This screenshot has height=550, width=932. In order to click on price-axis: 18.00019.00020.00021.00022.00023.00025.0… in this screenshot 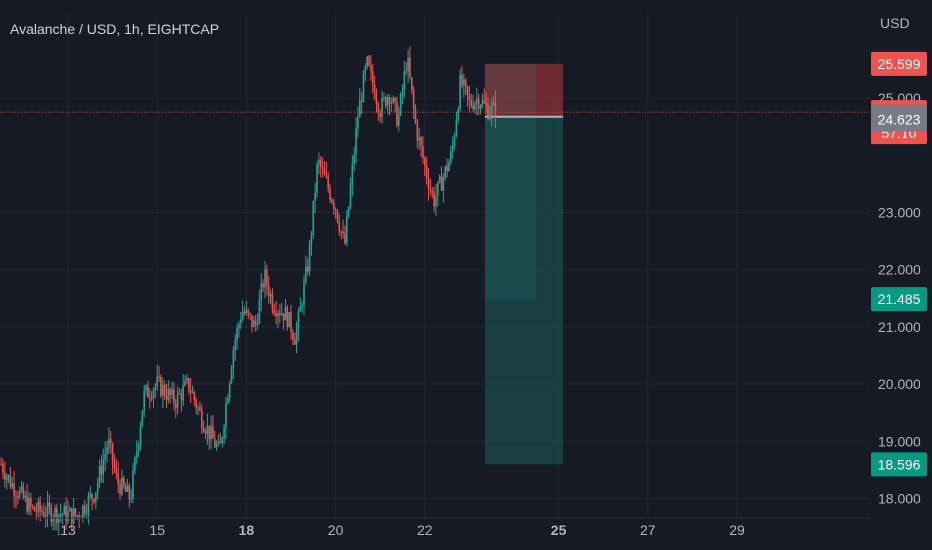, I will do `click(899, 298)`.